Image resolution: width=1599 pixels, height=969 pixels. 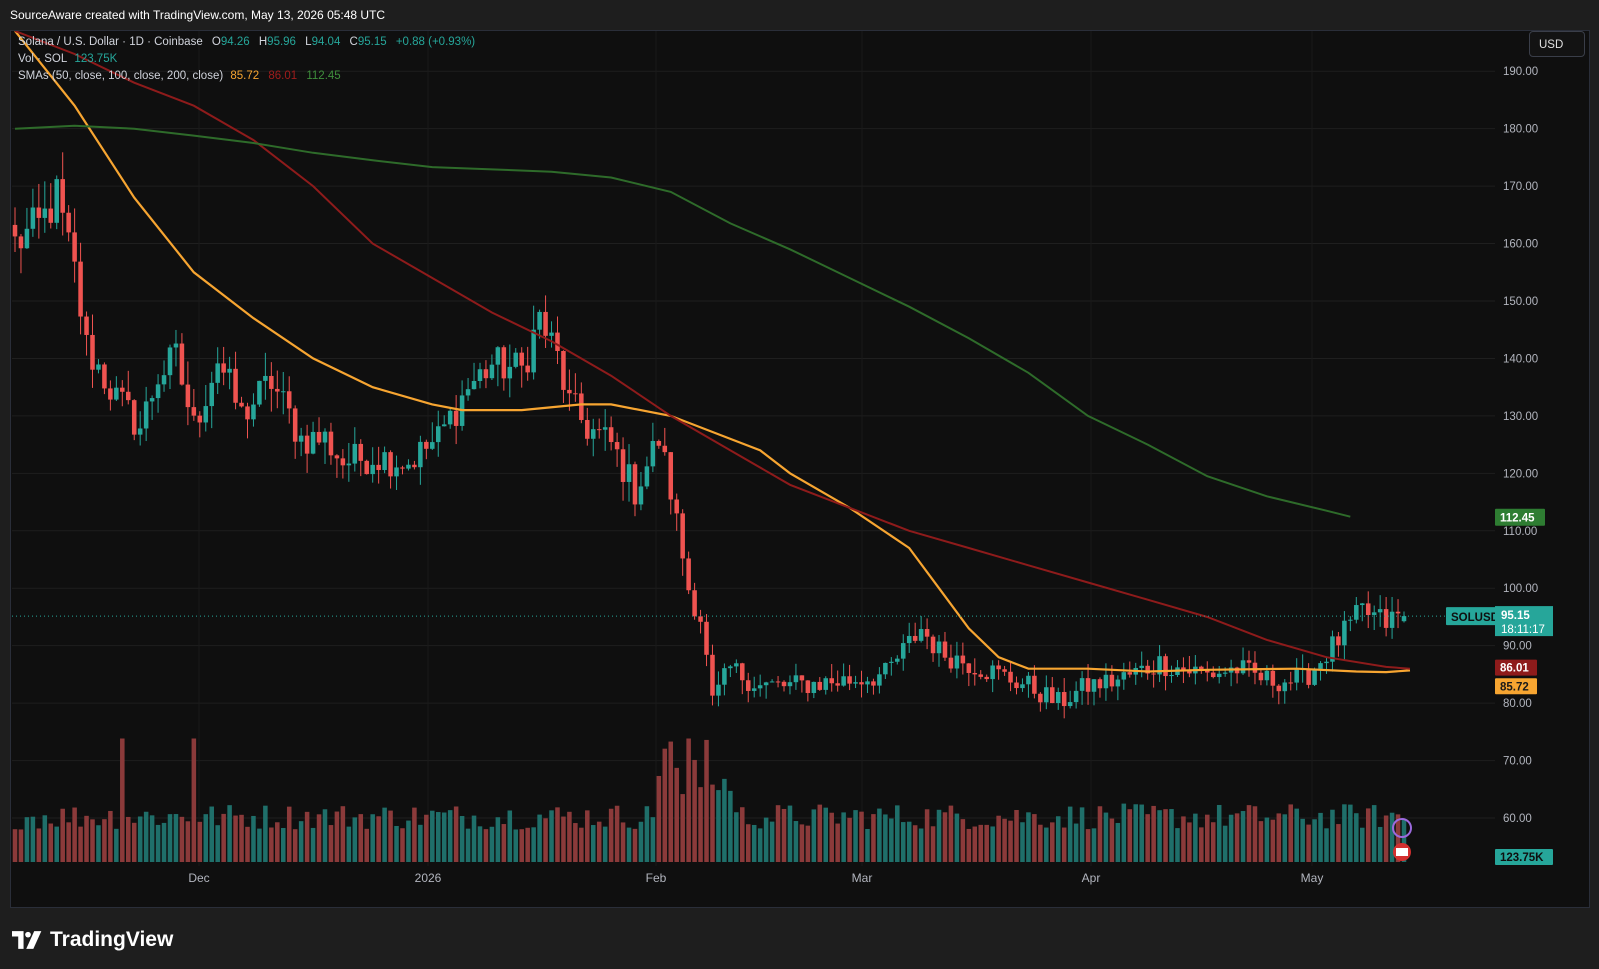 I want to click on brand-name: TradingView, so click(x=112, y=939).